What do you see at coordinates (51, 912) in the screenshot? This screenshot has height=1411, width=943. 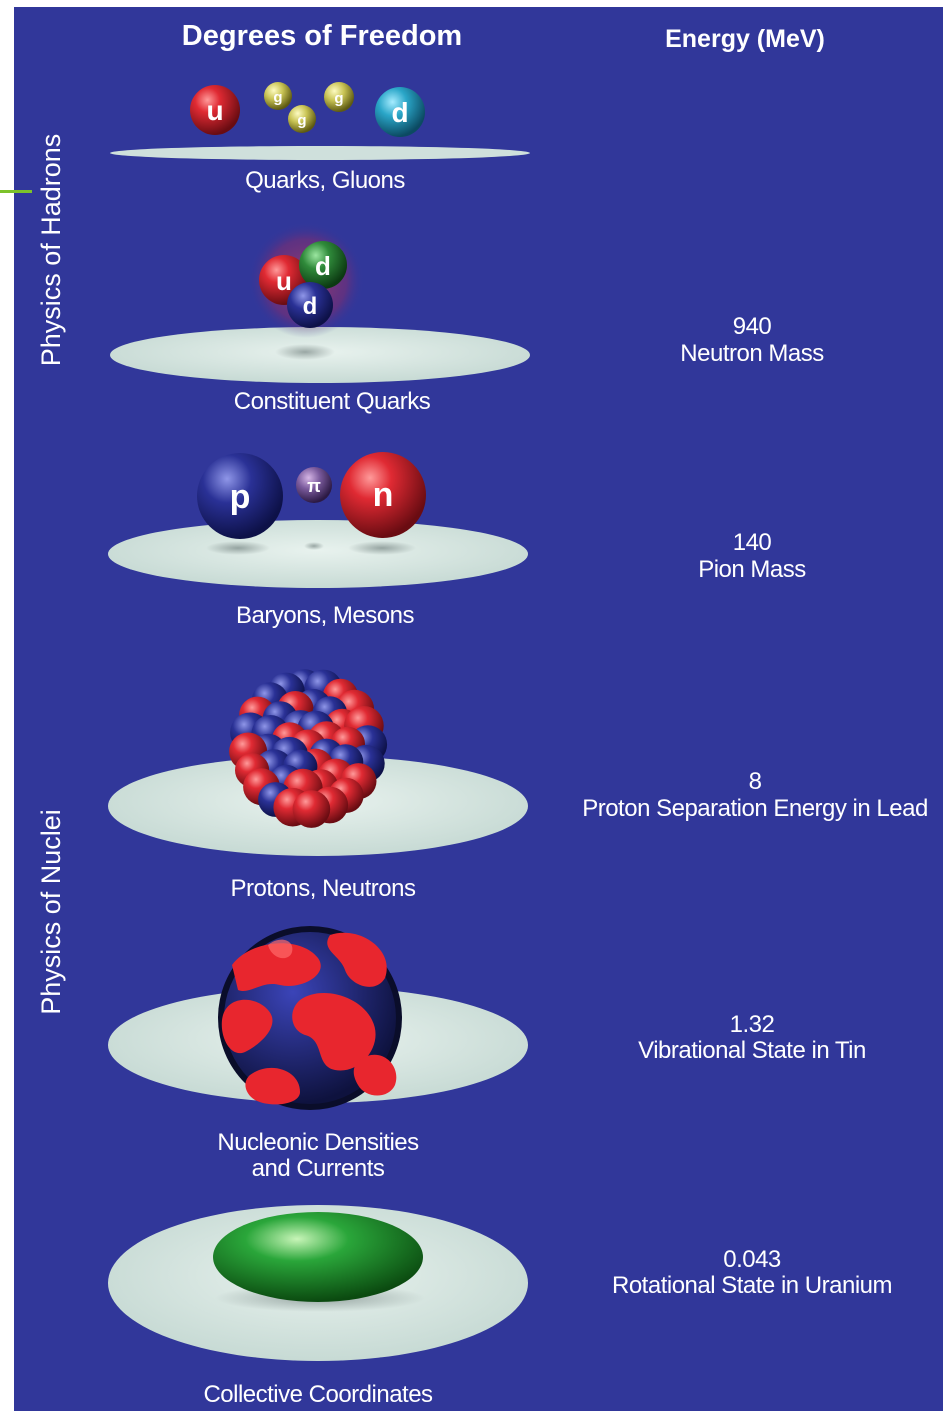 I see `nuclei-side-label: Physics of Nuclei` at bounding box center [51, 912].